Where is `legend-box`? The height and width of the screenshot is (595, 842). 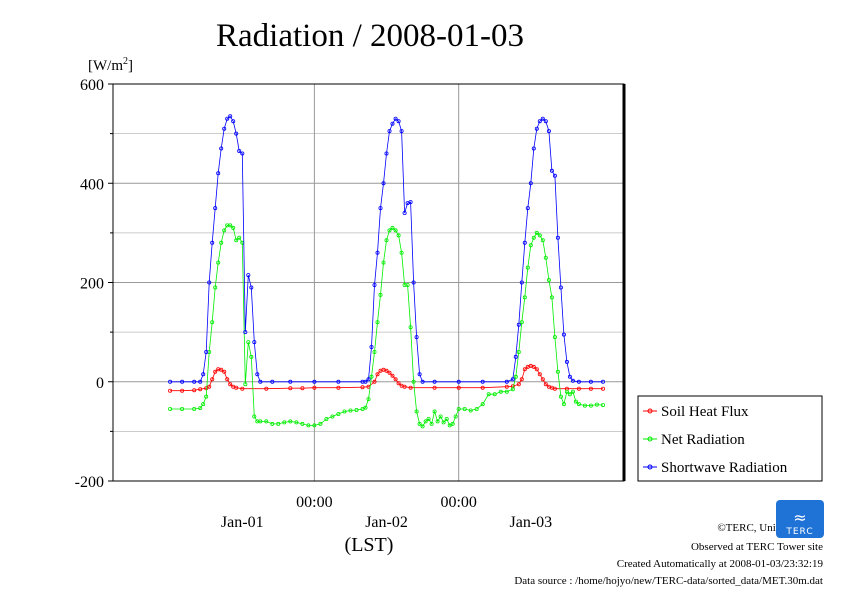
legend-box is located at coordinates (730, 438).